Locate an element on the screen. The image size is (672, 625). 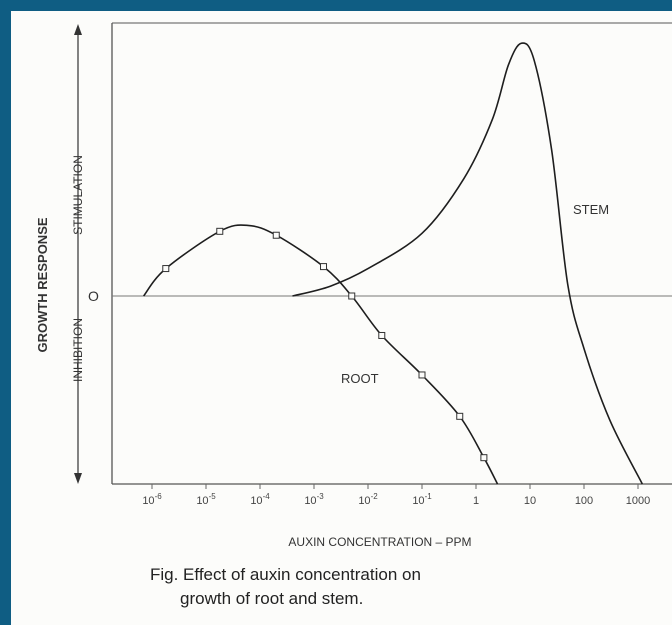
zero-label: O is located at coordinates (93, 296).